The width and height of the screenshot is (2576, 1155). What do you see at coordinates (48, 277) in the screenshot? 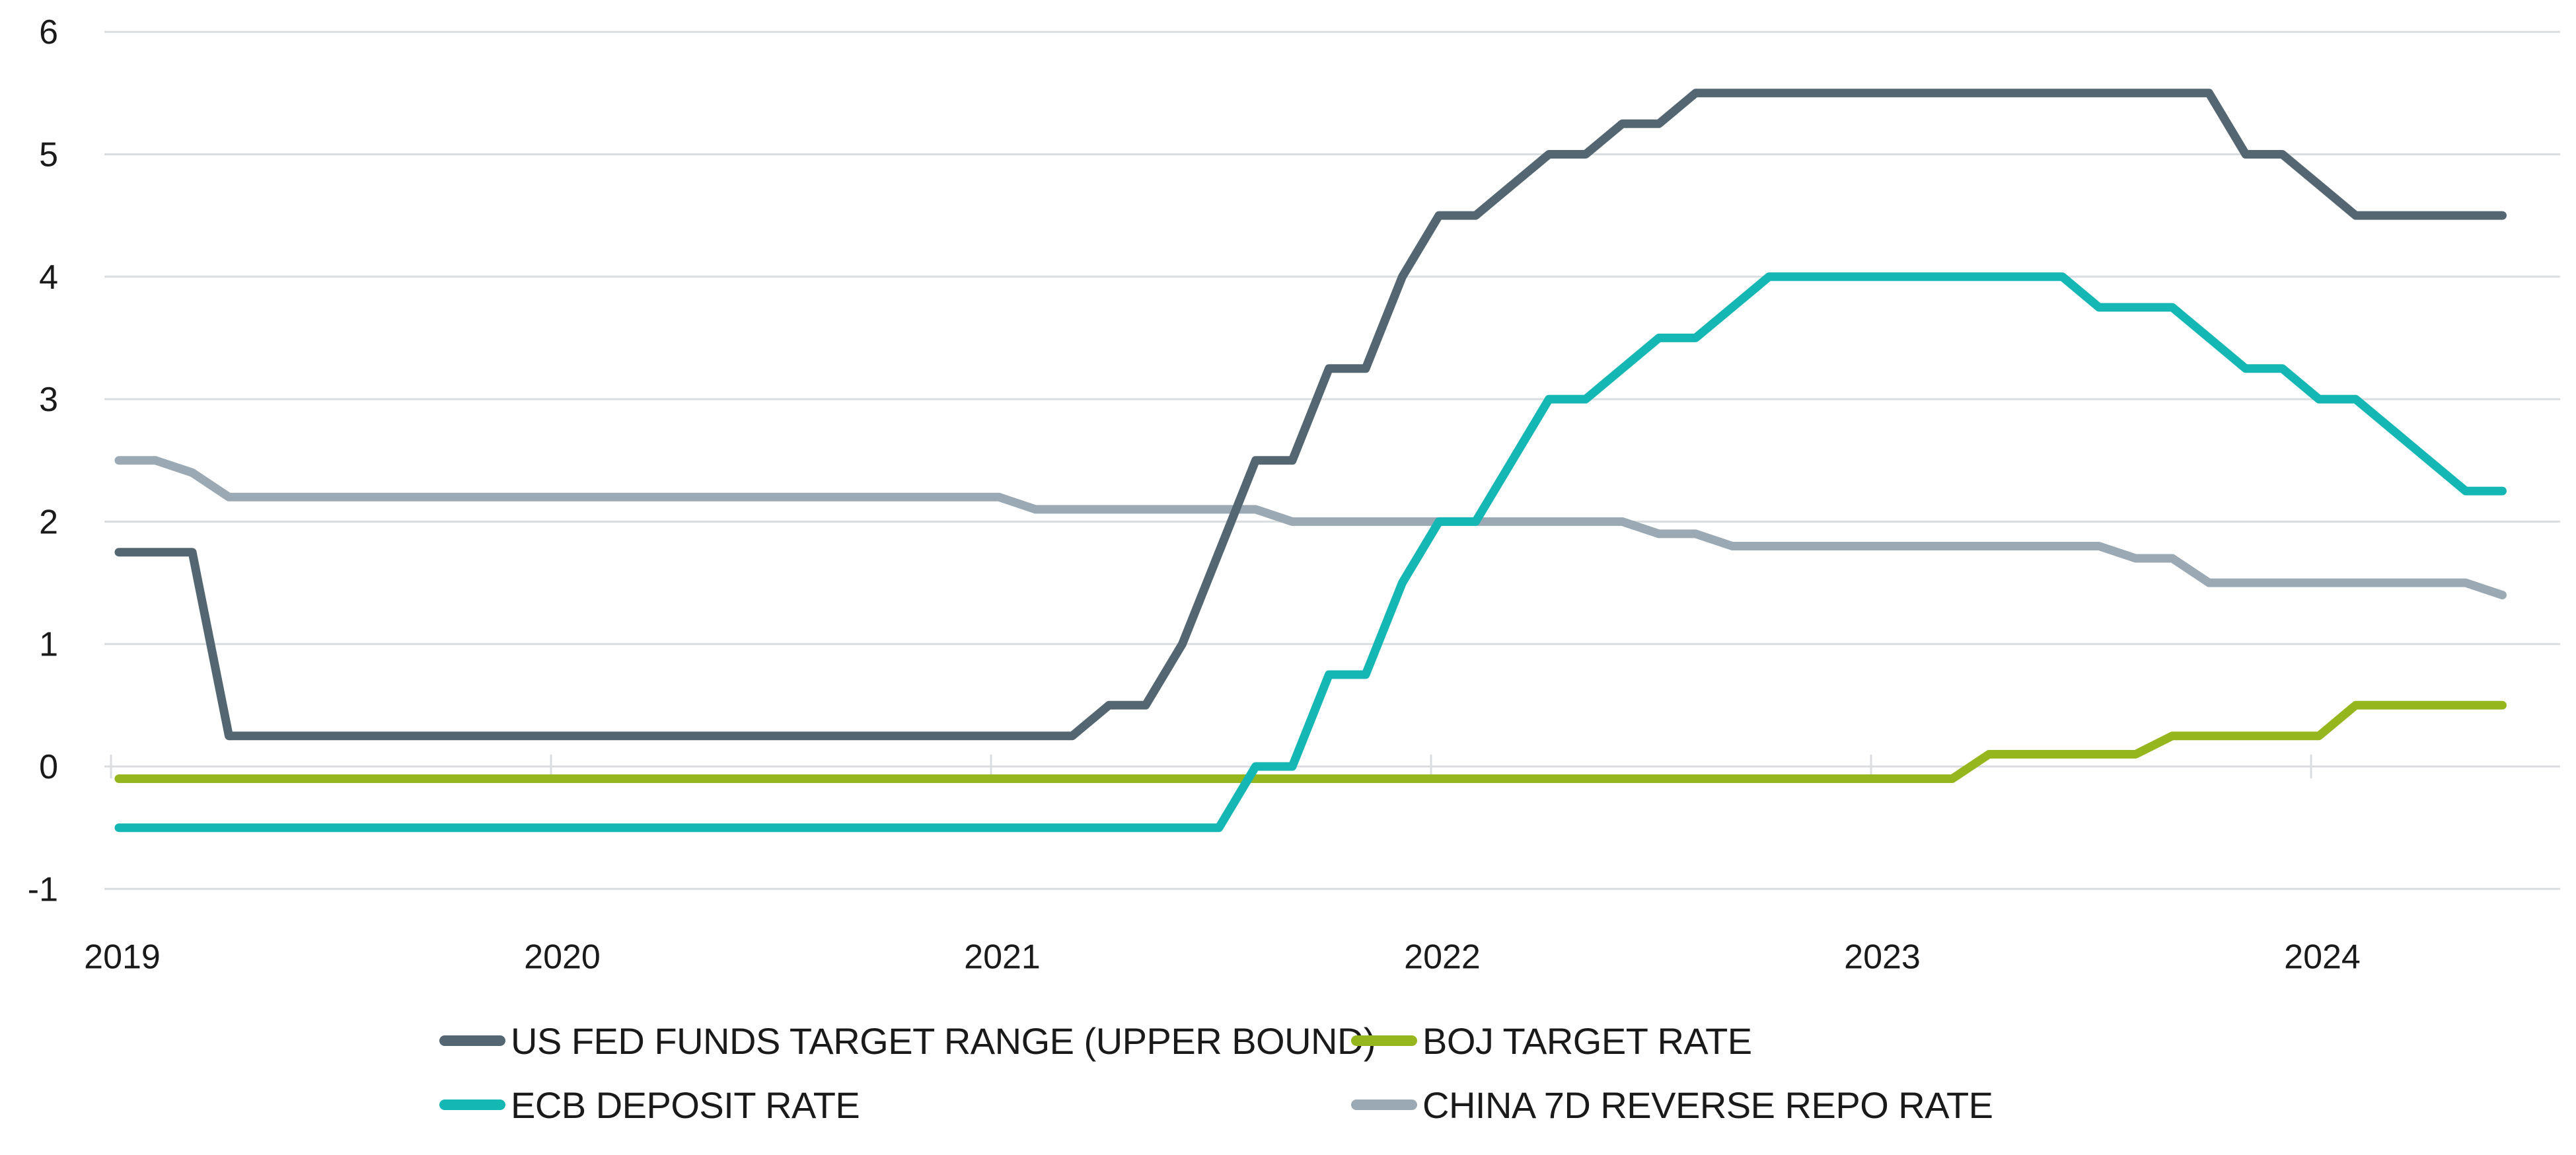
I see `y-tick-label: 4` at bounding box center [48, 277].